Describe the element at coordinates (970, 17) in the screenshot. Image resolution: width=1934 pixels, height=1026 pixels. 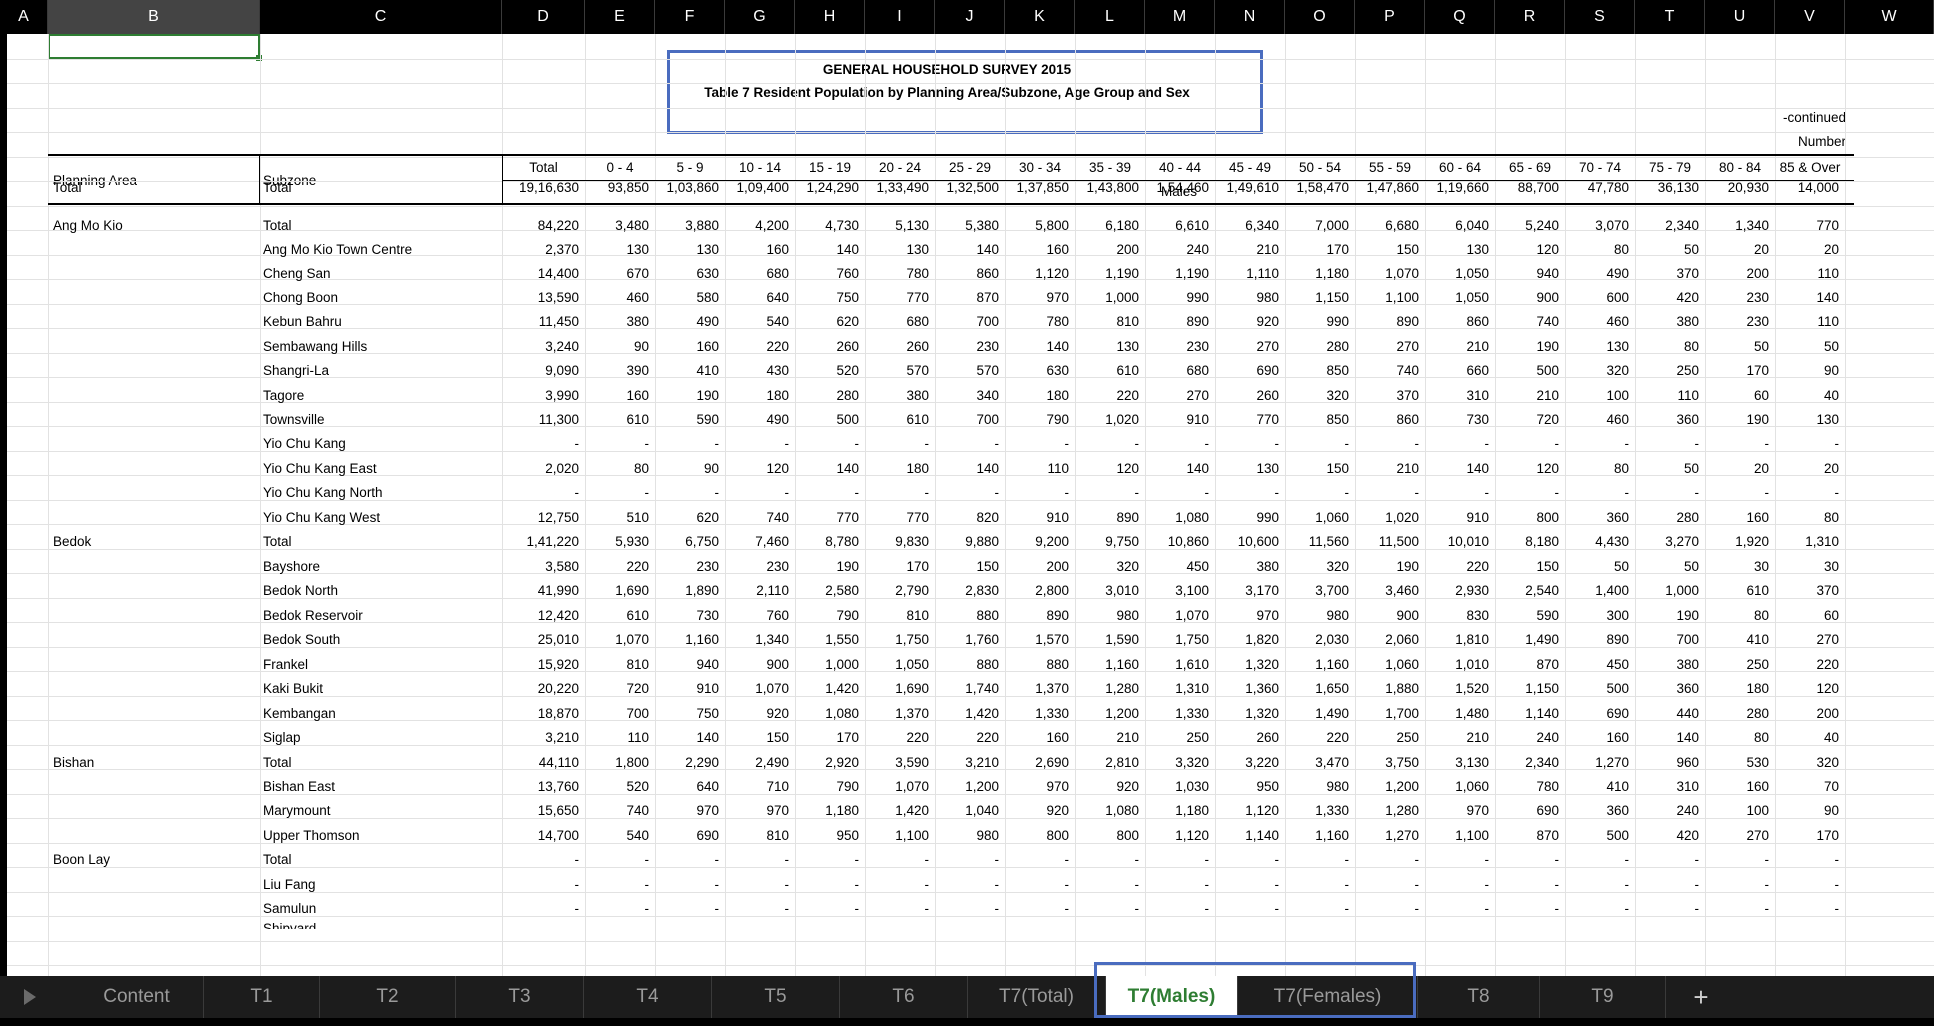
I see `column-header-j: J` at that location.